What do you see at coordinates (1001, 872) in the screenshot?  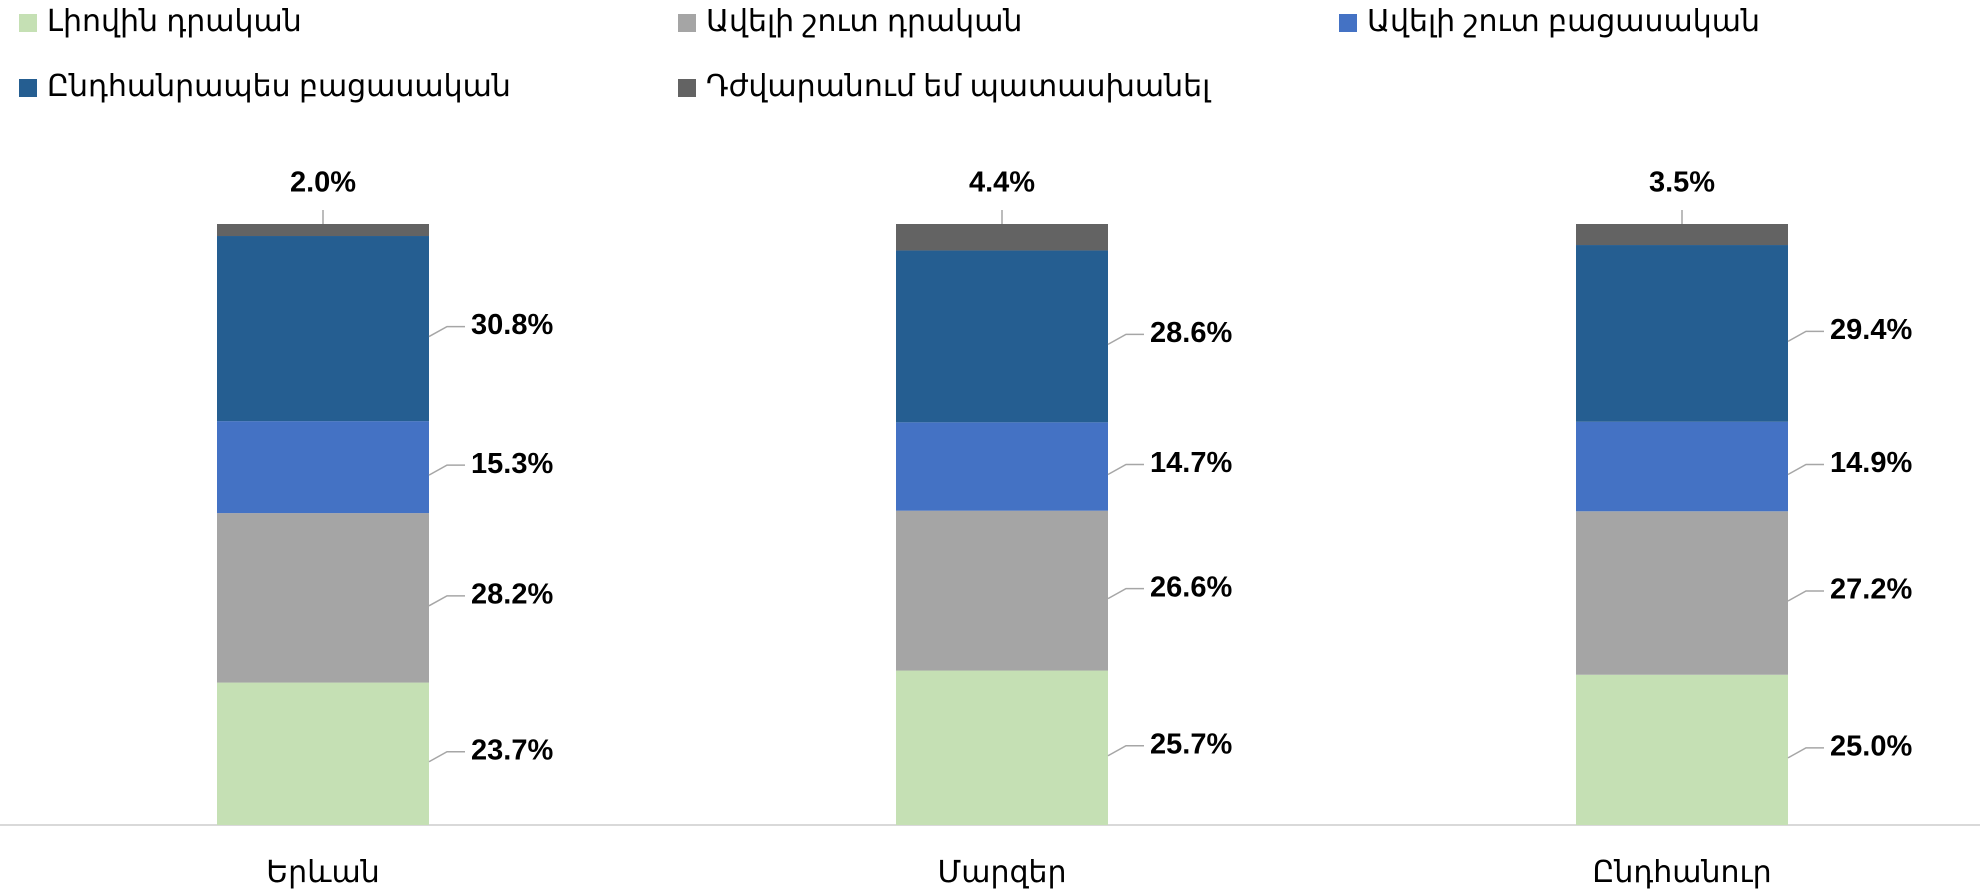 I see `x-tick-label: Մարզեր` at bounding box center [1001, 872].